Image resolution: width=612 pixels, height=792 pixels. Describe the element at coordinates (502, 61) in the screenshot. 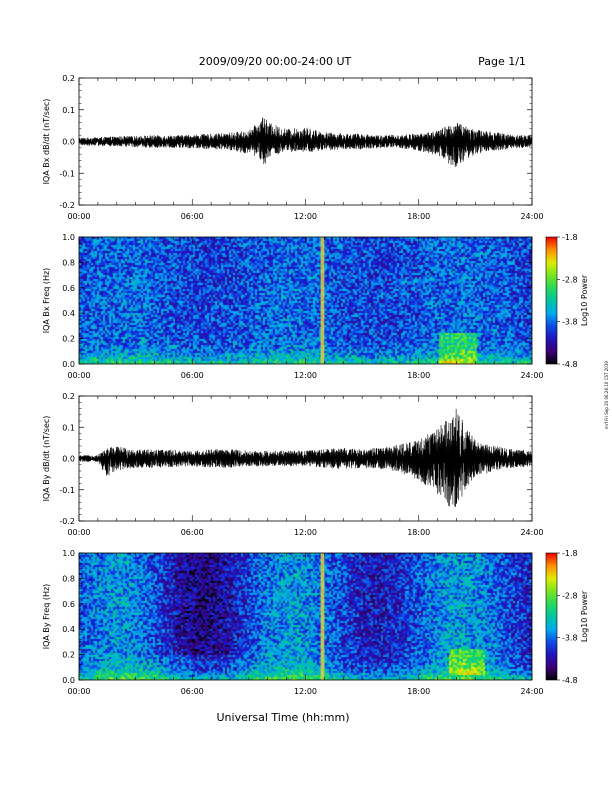

I see `page-indicator: Page 1/1` at that location.